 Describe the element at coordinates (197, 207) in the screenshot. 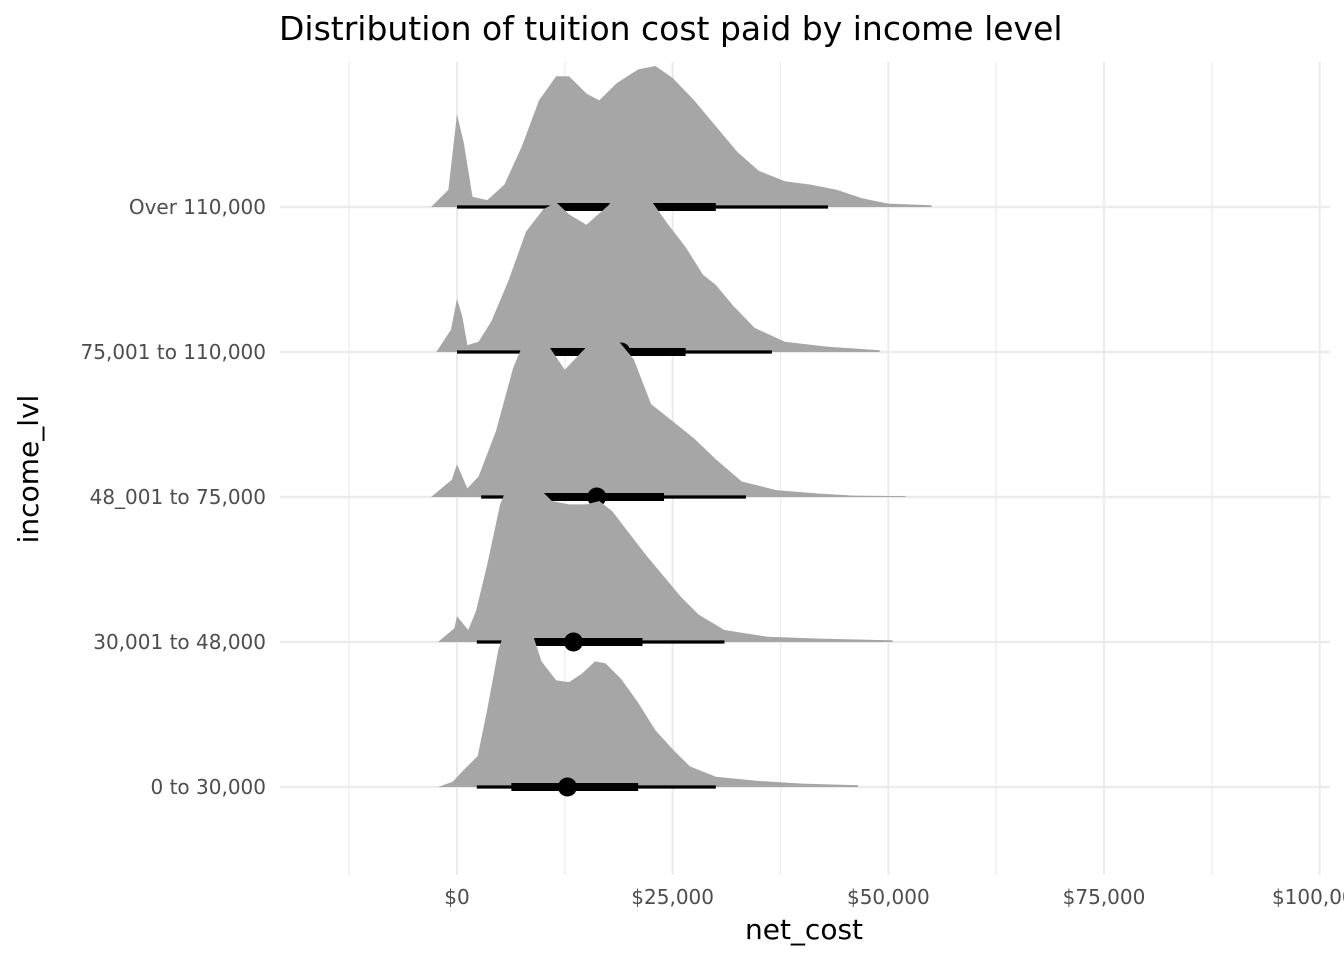

I see `y-tick-label: Over 110,000` at that location.